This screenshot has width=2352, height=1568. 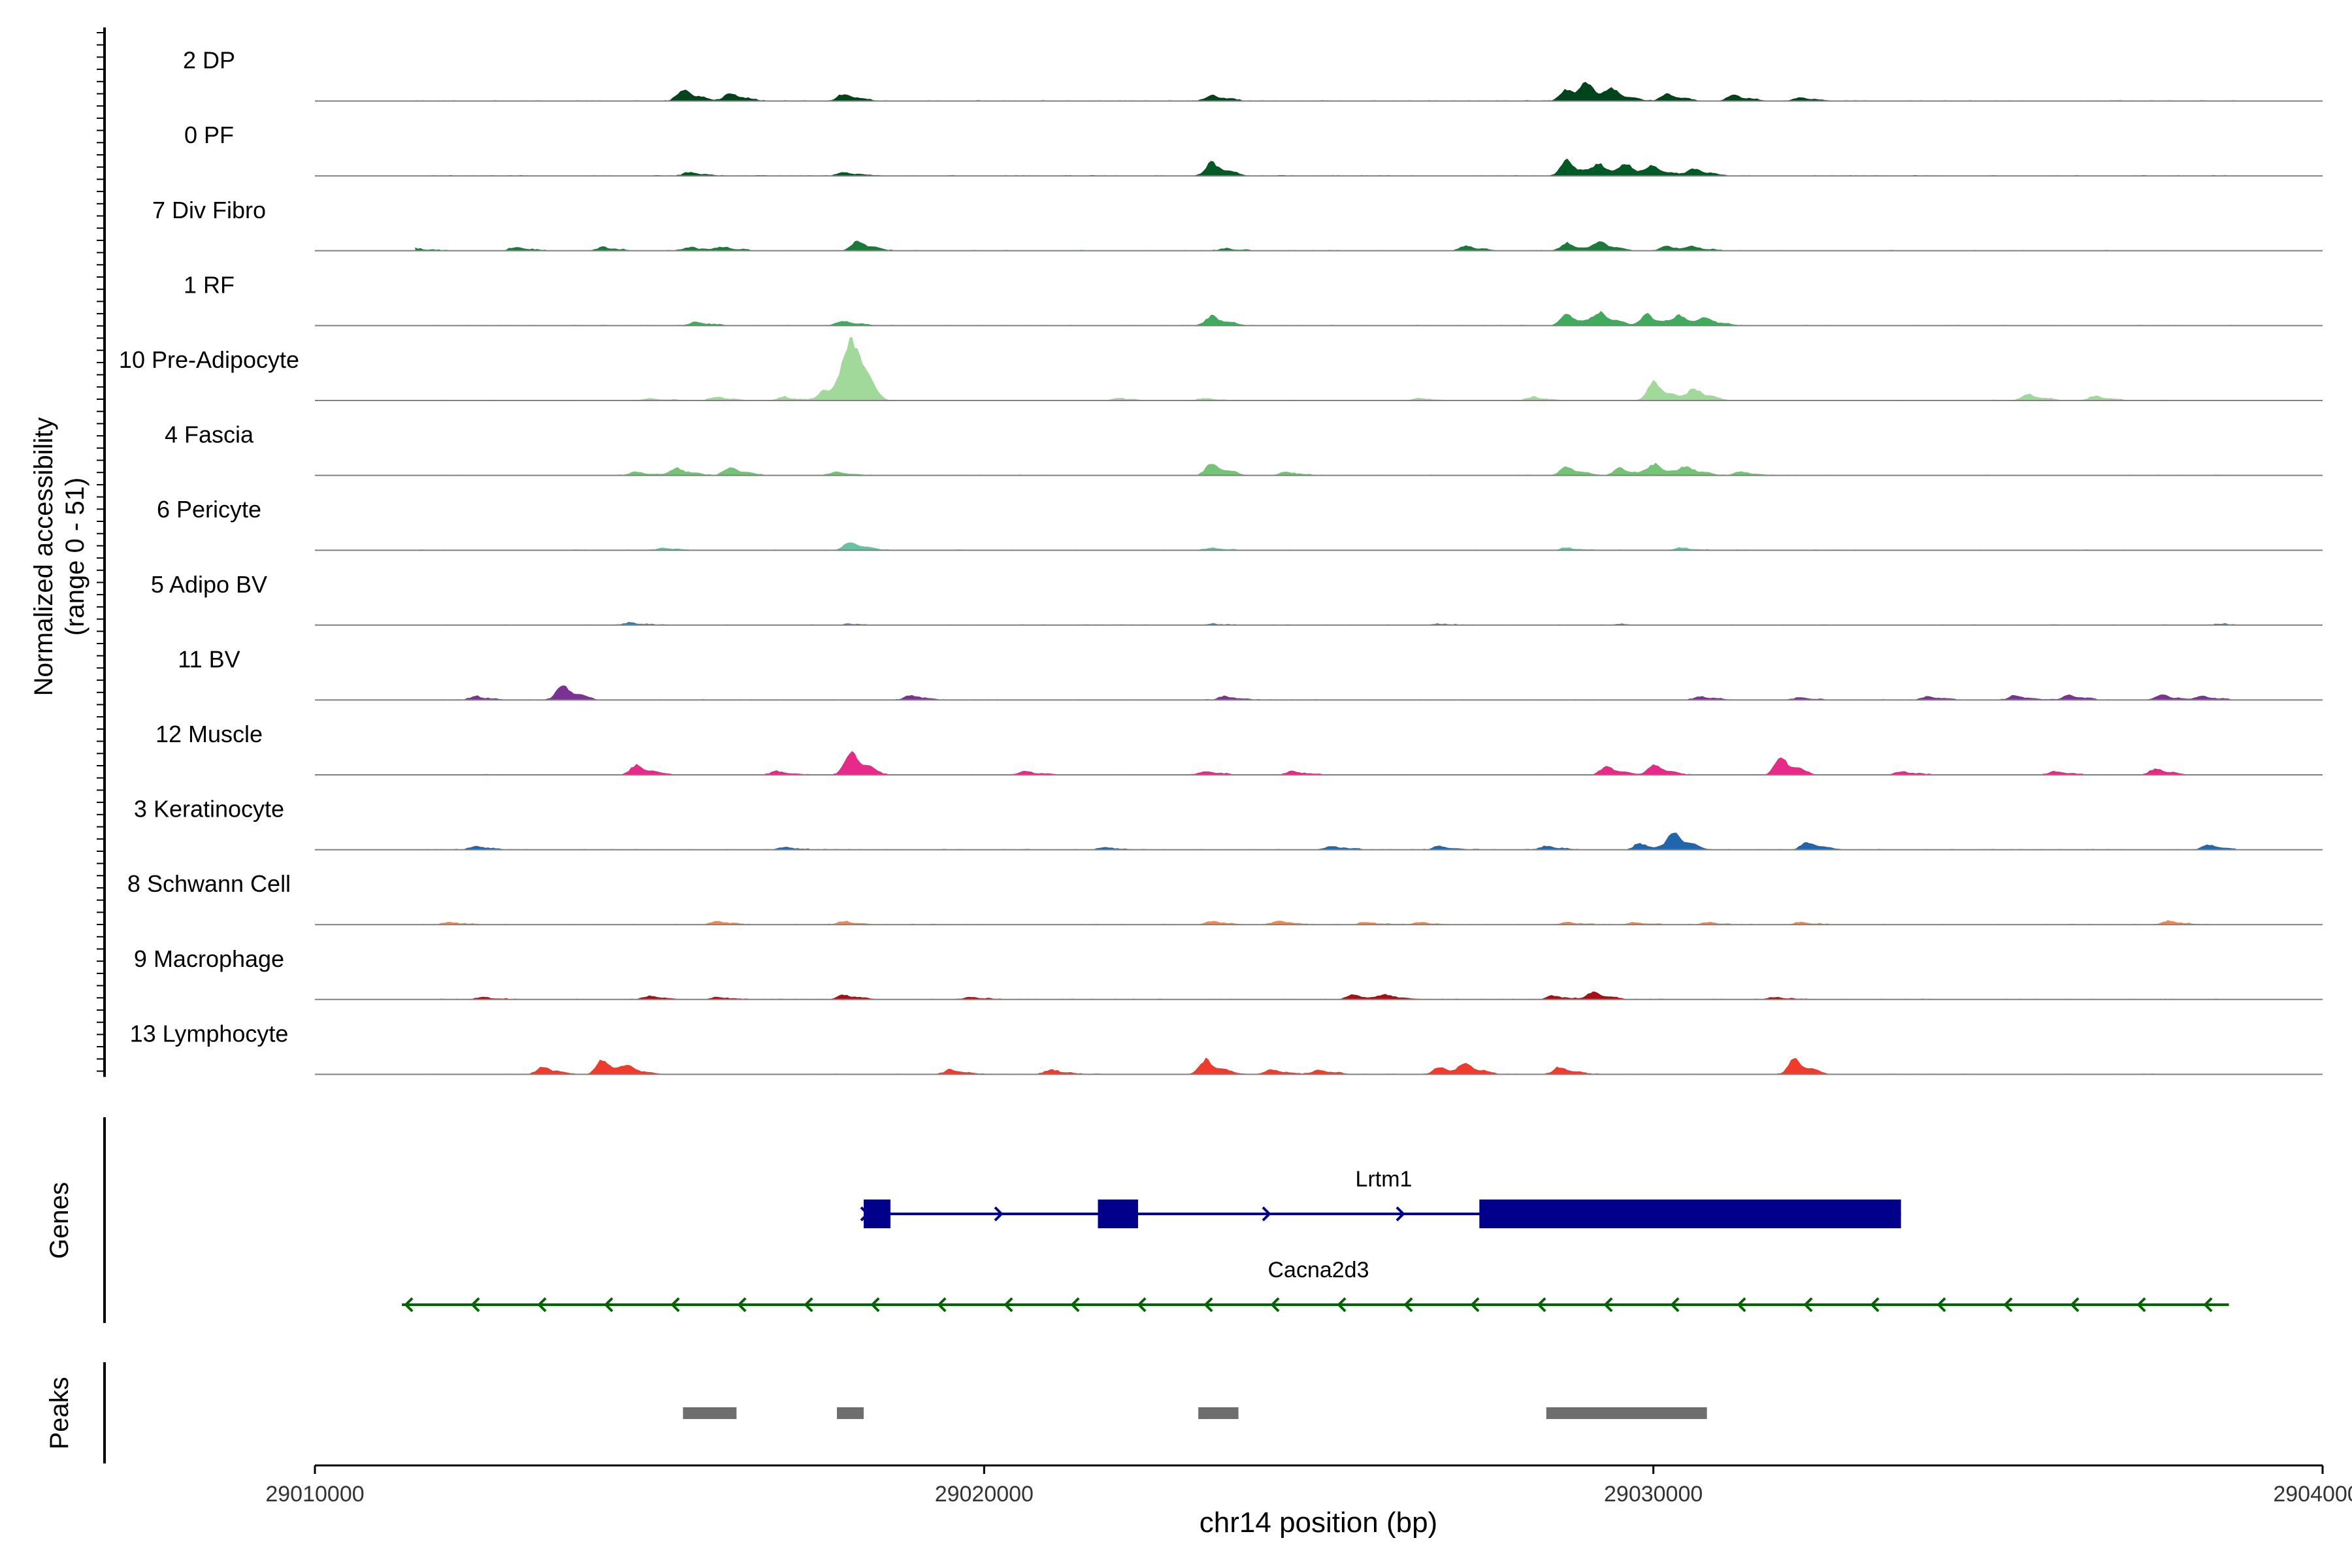 What do you see at coordinates (876, 1412) in the screenshot?
I see `peaks-panel: Peaks` at bounding box center [876, 1412].